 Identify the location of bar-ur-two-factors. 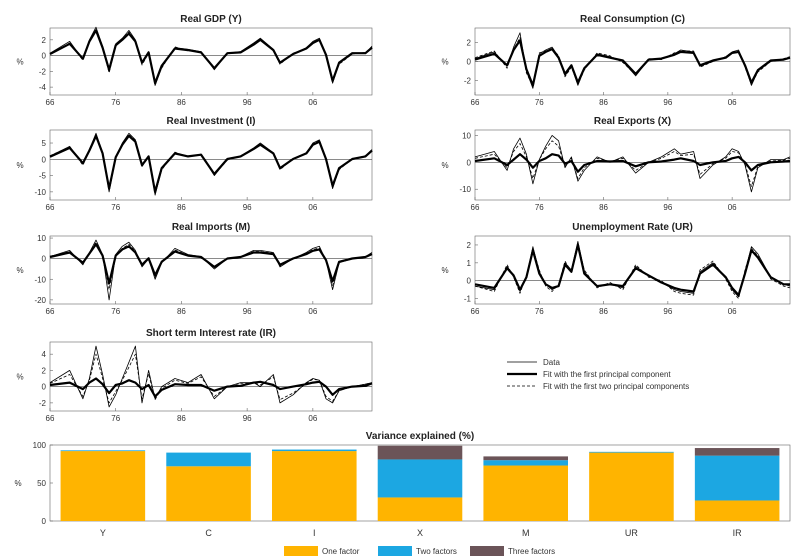
(631, 452).